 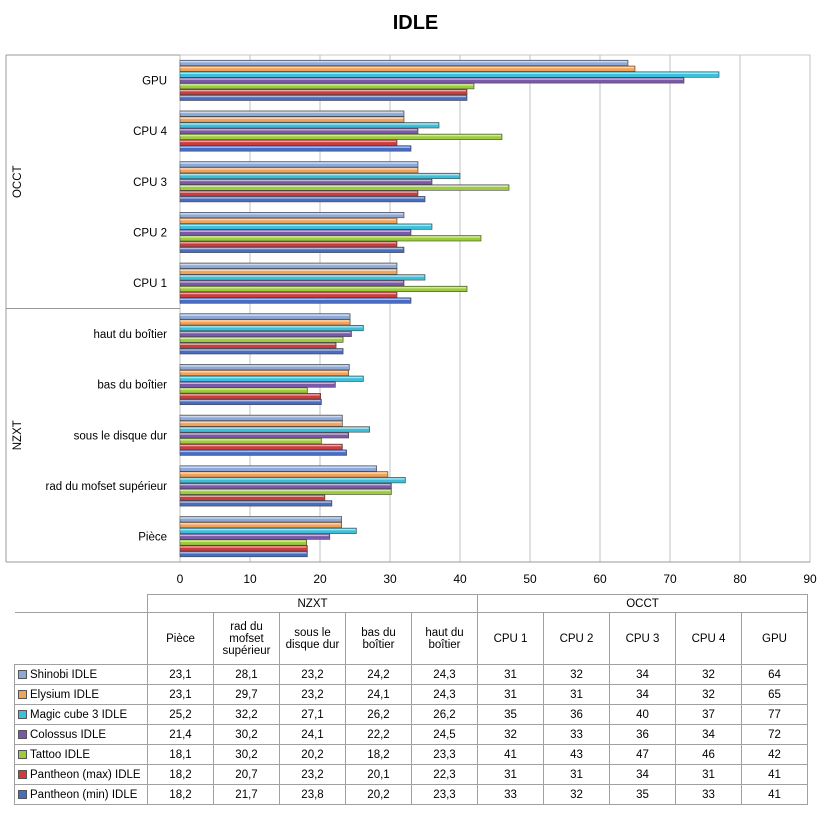 I want to click on table-cell: 40, so click(x=642, y=714).